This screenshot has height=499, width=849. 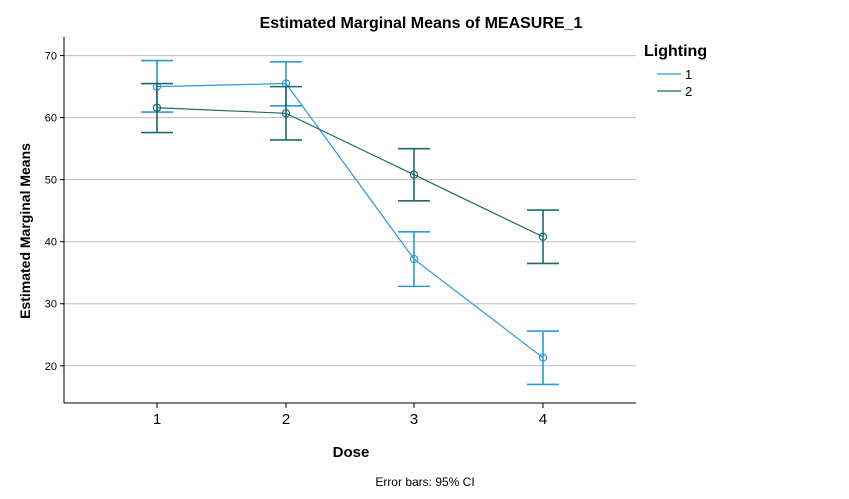 I want to click on legend-item-1: 1, so click(x=674, y=74).